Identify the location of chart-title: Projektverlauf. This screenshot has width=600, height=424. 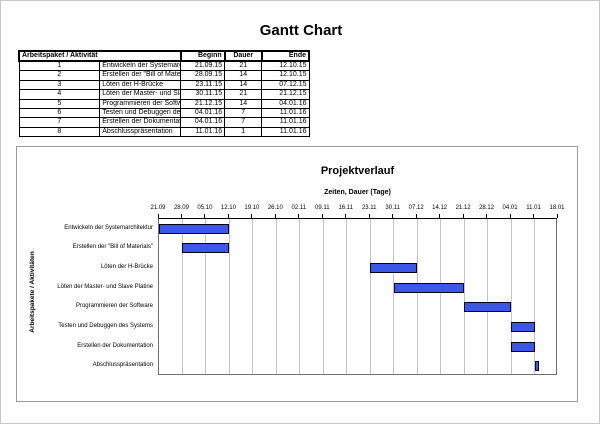
(357, 171).